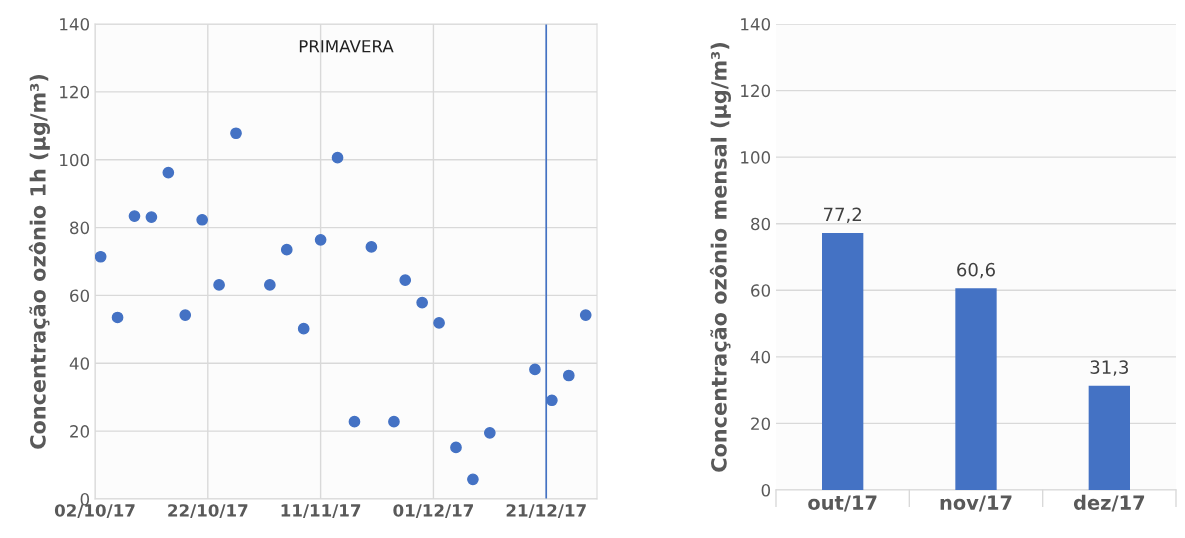 The image size is (1185, 538). Describe the element at coordinates (976, 270) in the screenshot. I see `data-label: 60,6` at that location.